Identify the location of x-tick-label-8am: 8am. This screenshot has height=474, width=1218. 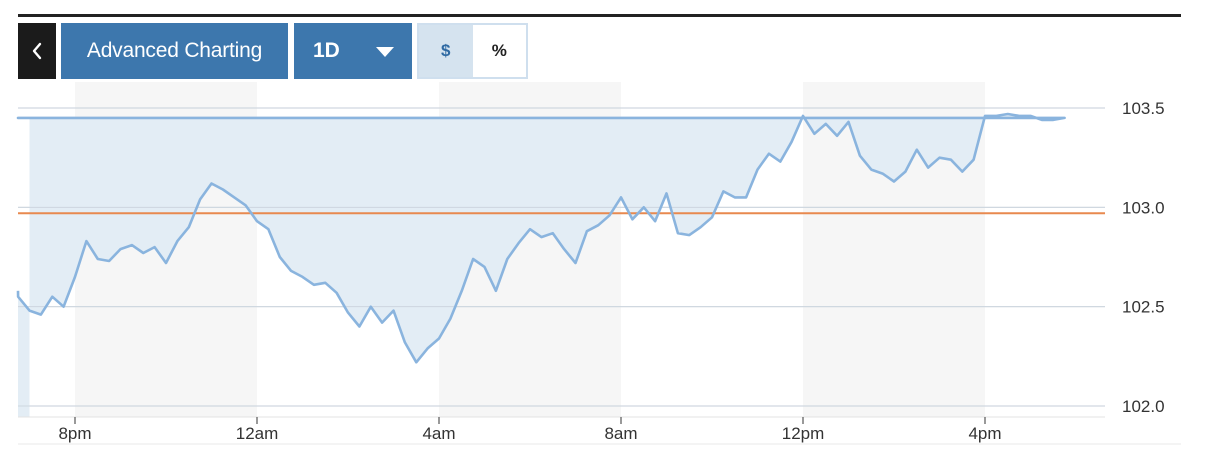
(620, 433).